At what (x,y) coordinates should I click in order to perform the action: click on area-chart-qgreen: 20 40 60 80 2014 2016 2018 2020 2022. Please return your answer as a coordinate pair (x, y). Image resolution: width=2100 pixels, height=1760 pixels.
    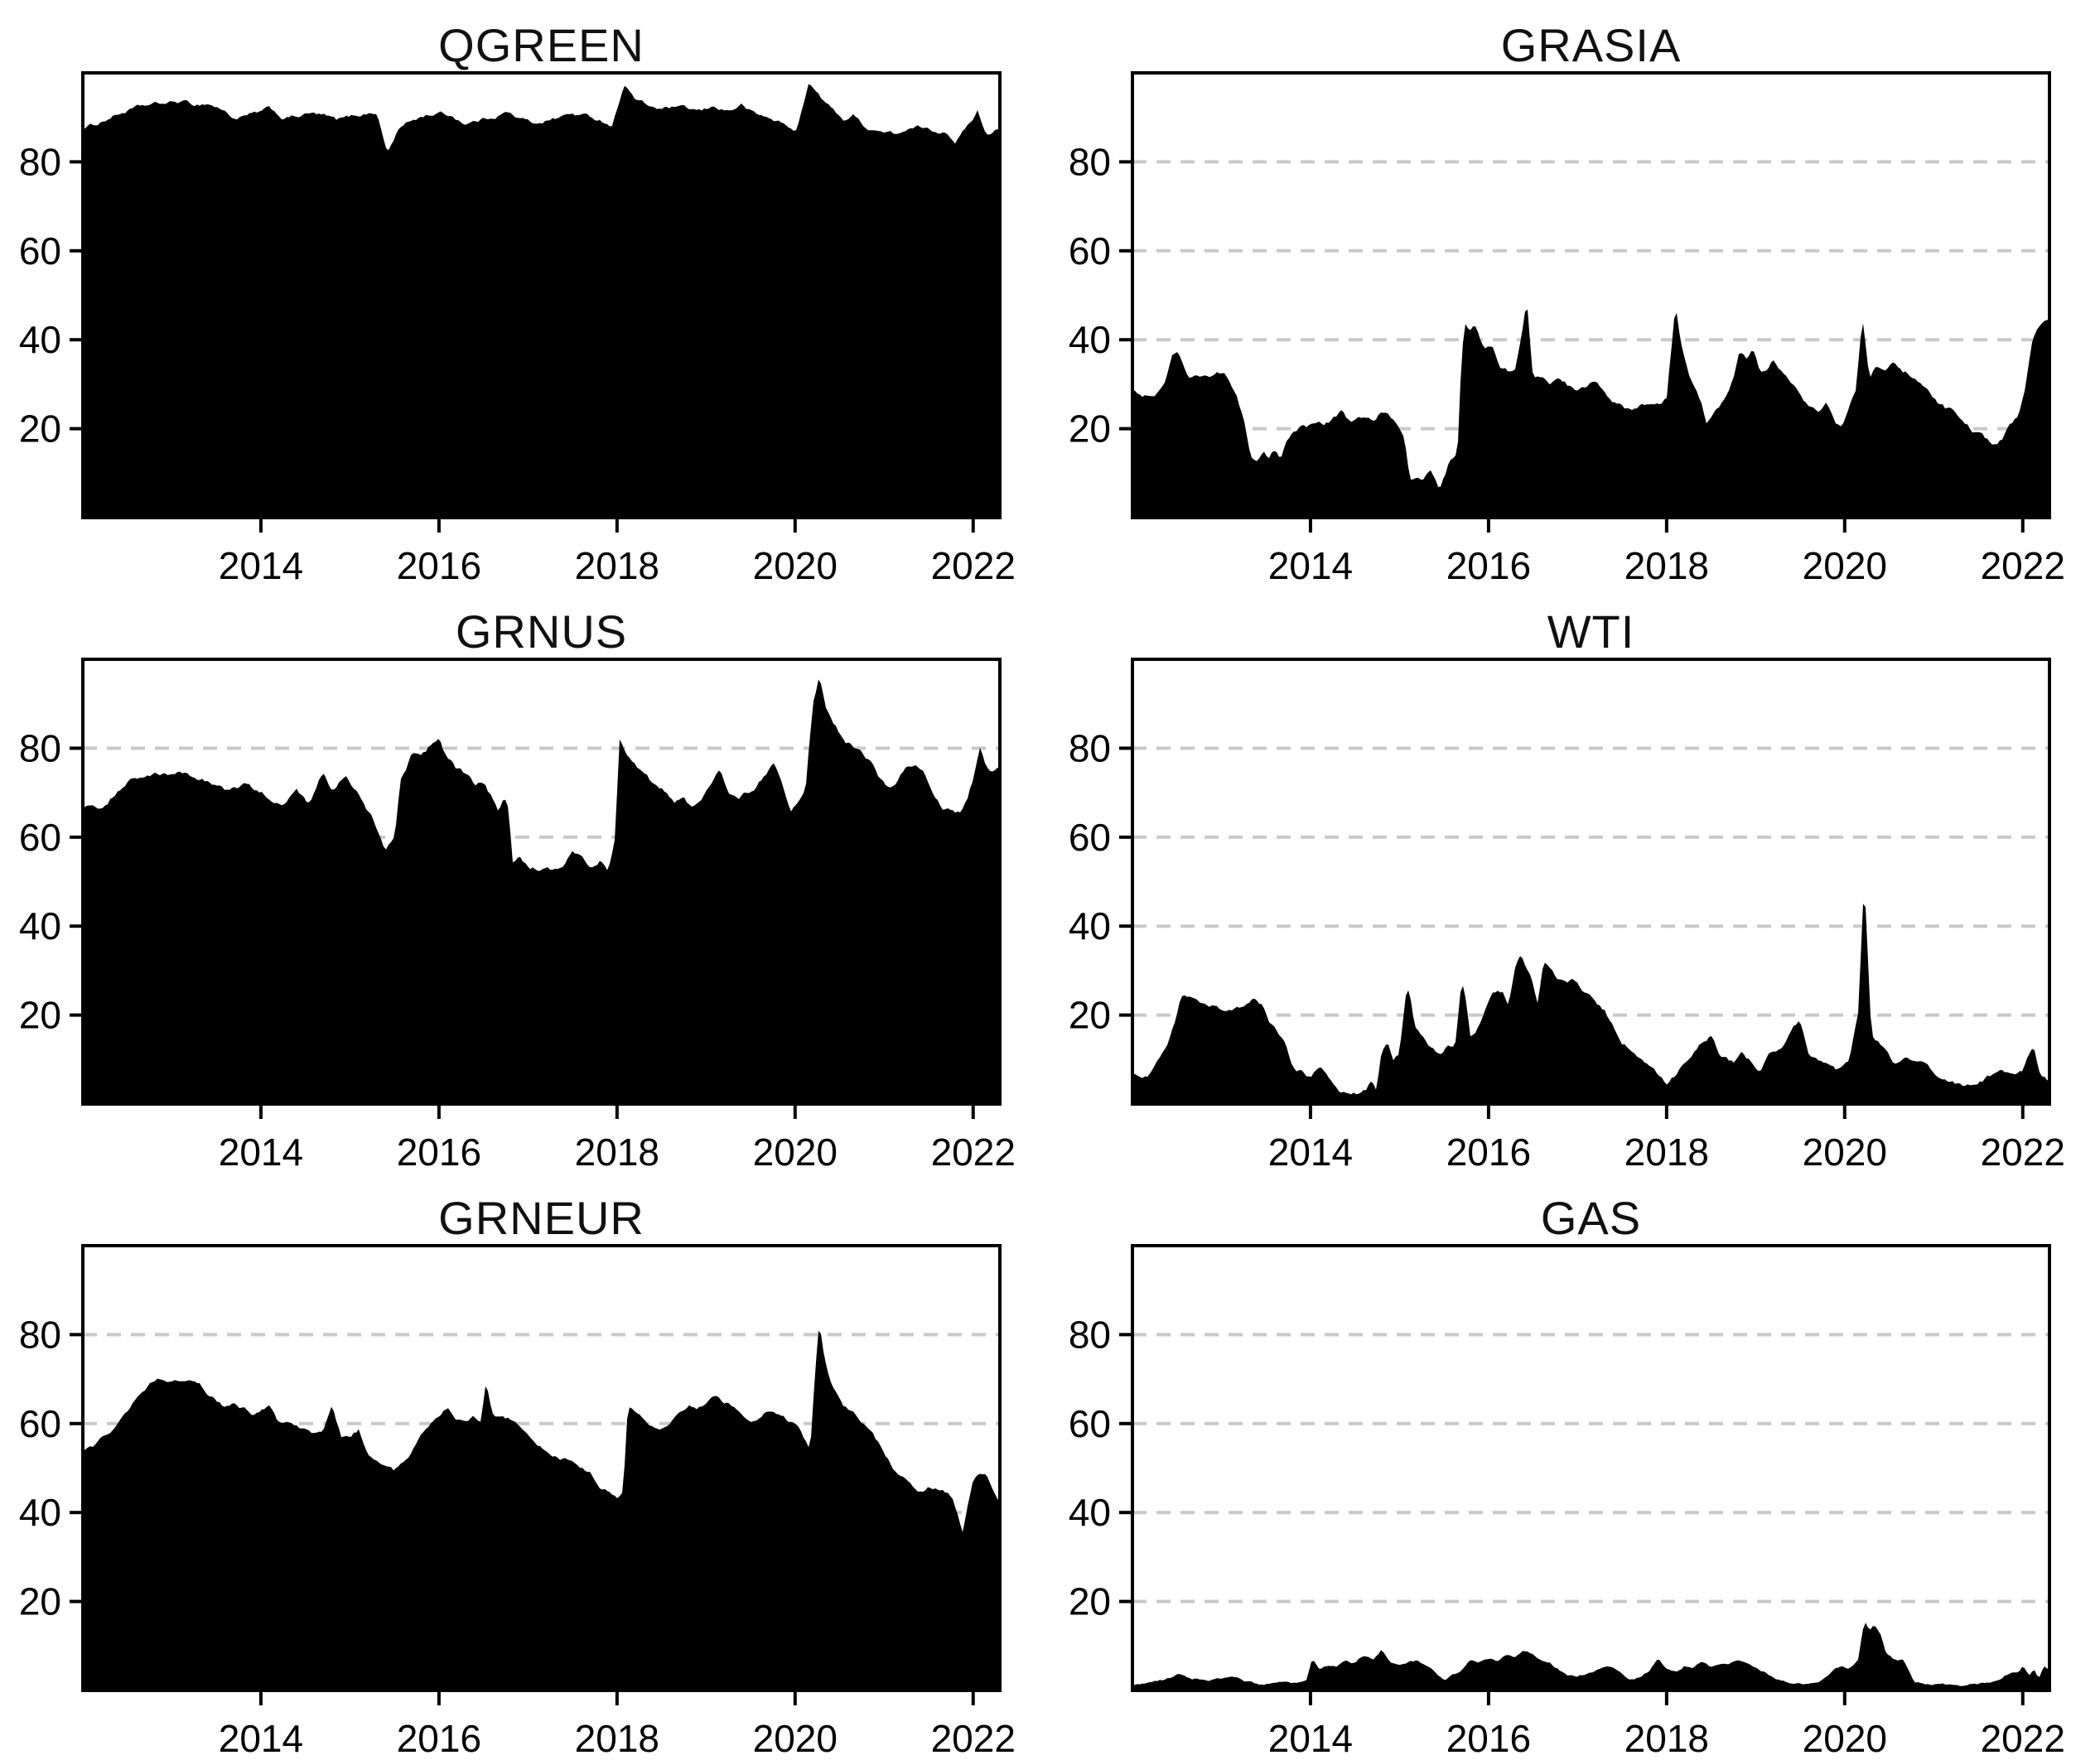
    Looking at the image, I should click on (517, 328).